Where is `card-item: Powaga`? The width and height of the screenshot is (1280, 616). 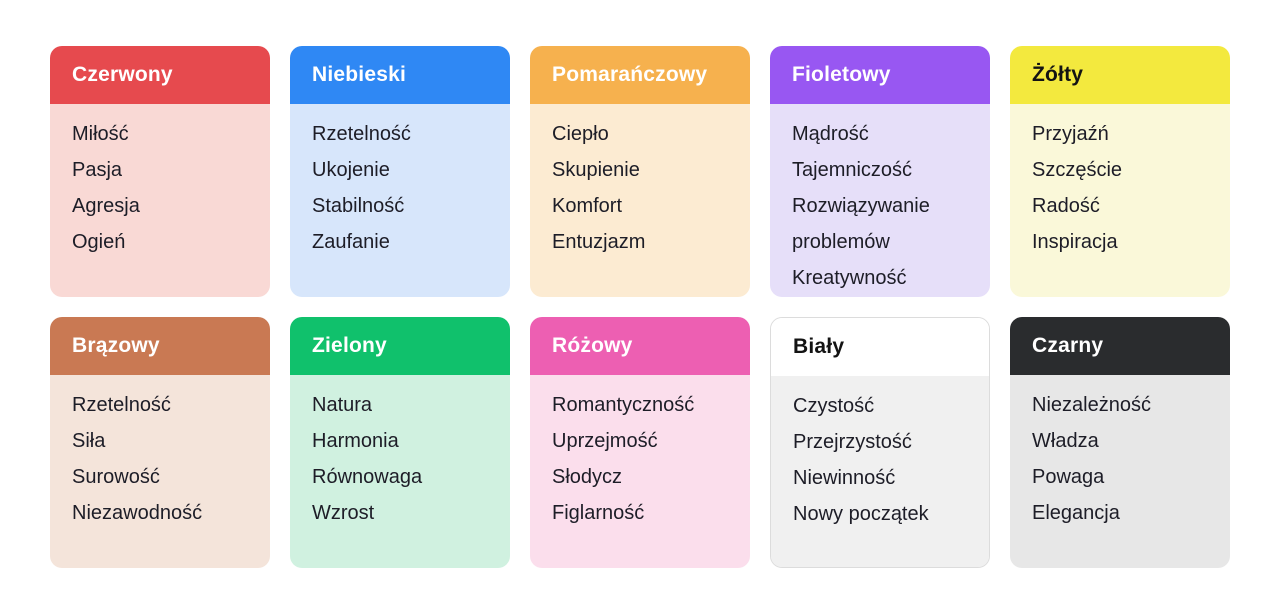 card-item: Powaga is located at coordinates (1068, 477).